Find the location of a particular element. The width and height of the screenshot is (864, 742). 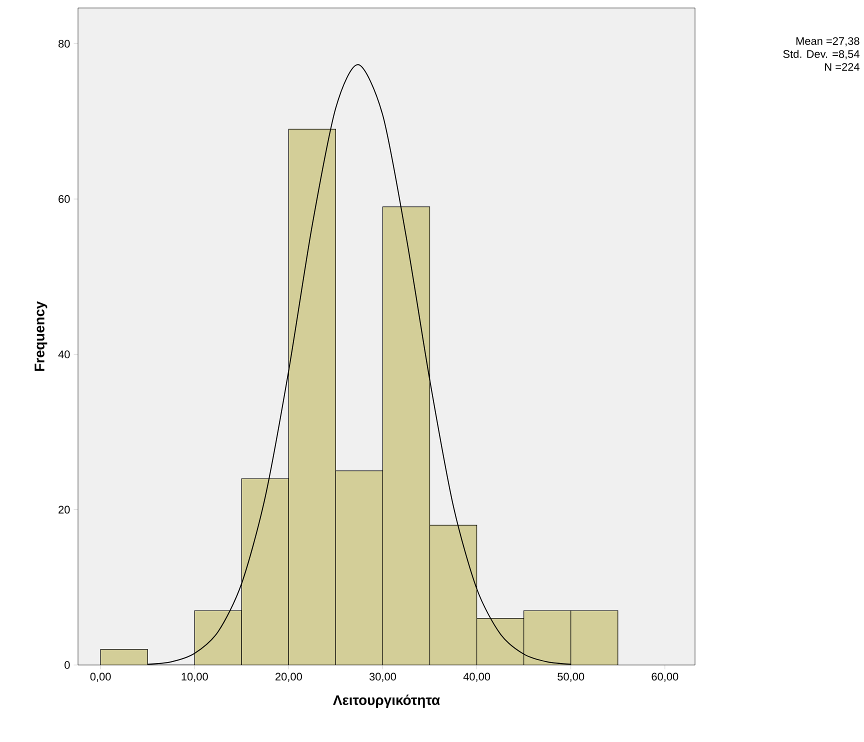

y-tick-label: 20 is located at coordinates (64, 510).